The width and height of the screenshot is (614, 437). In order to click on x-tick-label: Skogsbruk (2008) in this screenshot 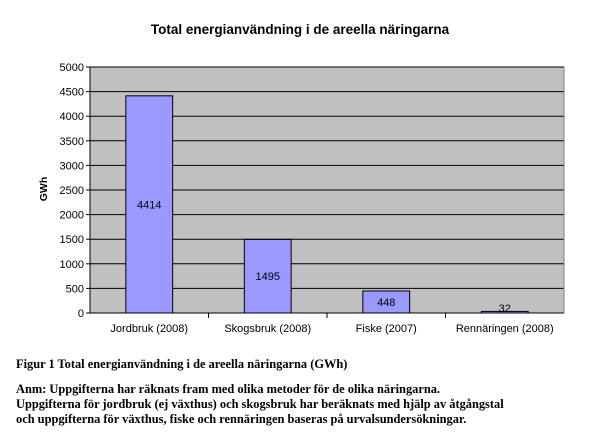, I will do `click(267, 329)`.